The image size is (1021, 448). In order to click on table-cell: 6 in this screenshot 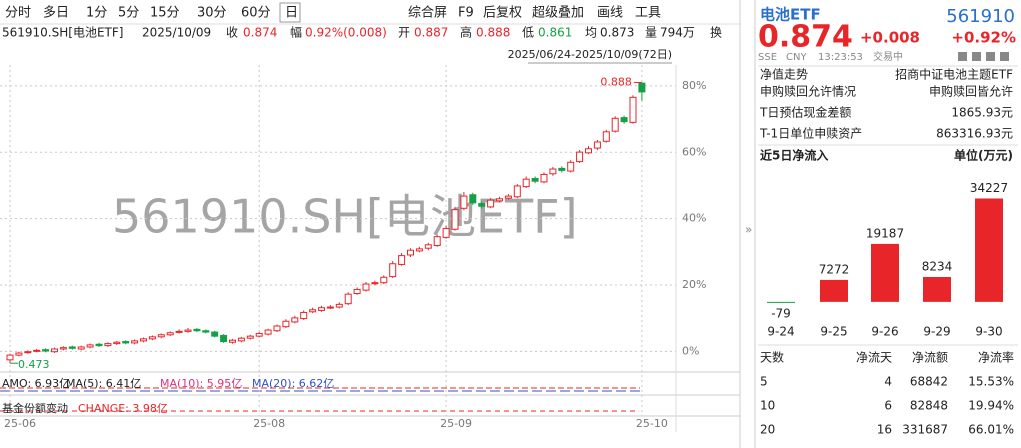, I will do `click(888, 406)`.